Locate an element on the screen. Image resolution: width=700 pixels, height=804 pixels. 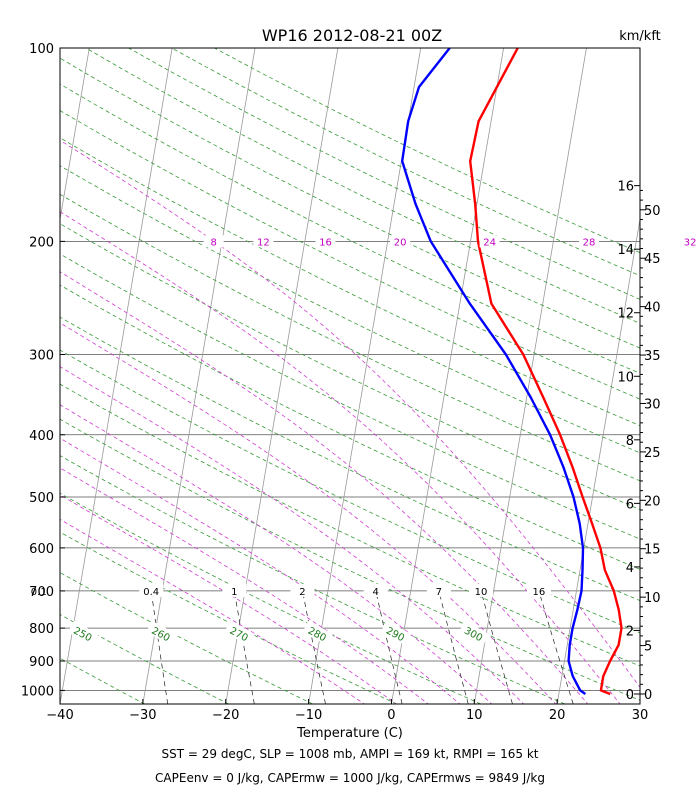
mixing-ratio-label: 4 is located at coordinates (376, 592).